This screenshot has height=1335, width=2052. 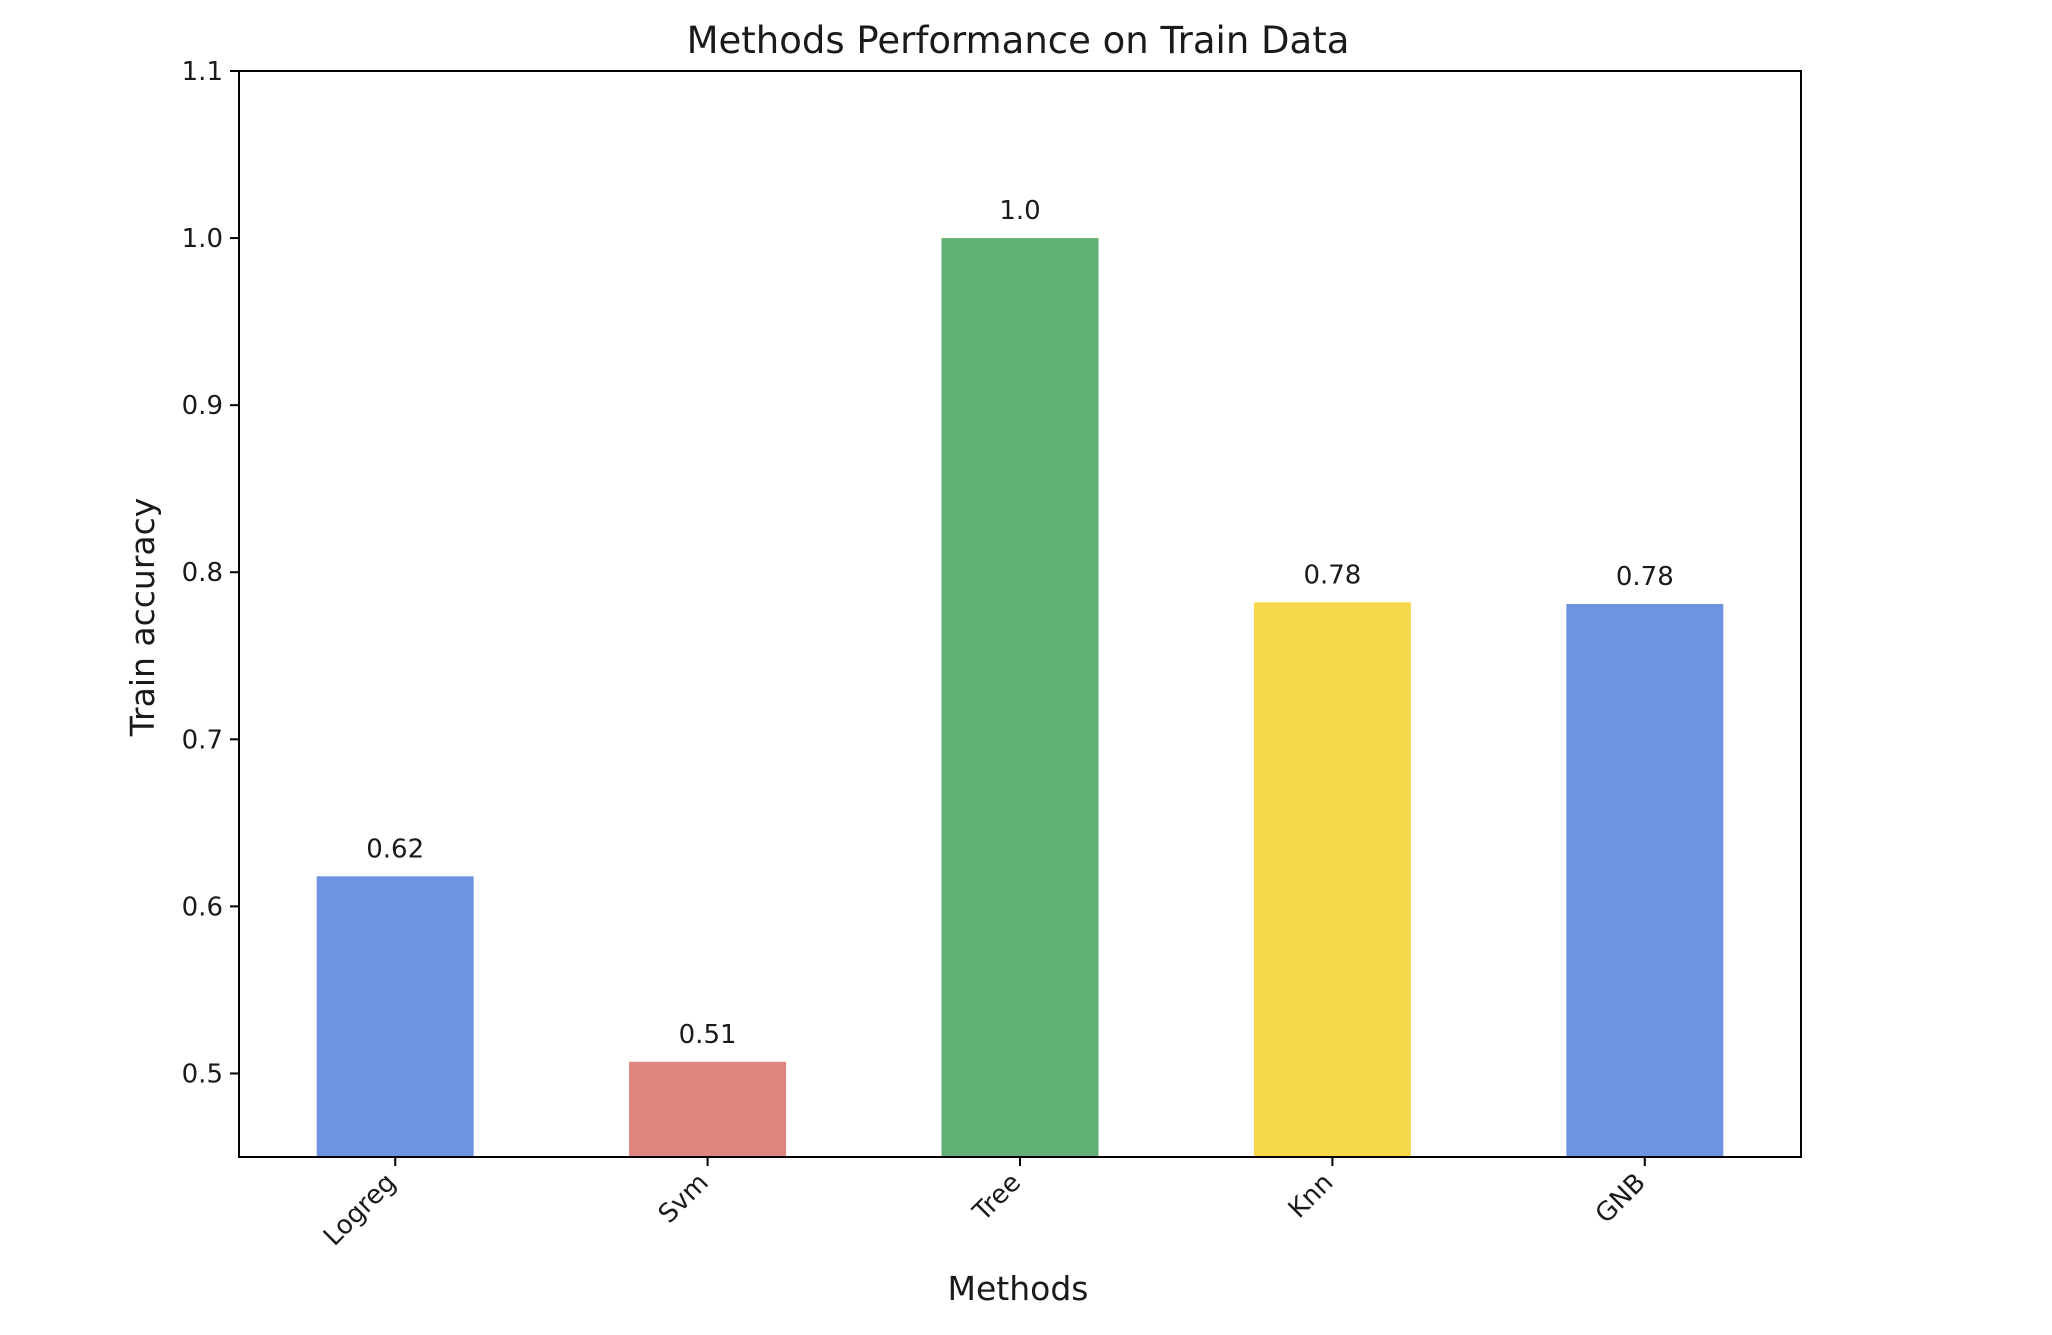 What do you see at coordinates (202, 740) in the screenshot?
I see `y-tick-label: 0.7` at bounding box center [202, 740].